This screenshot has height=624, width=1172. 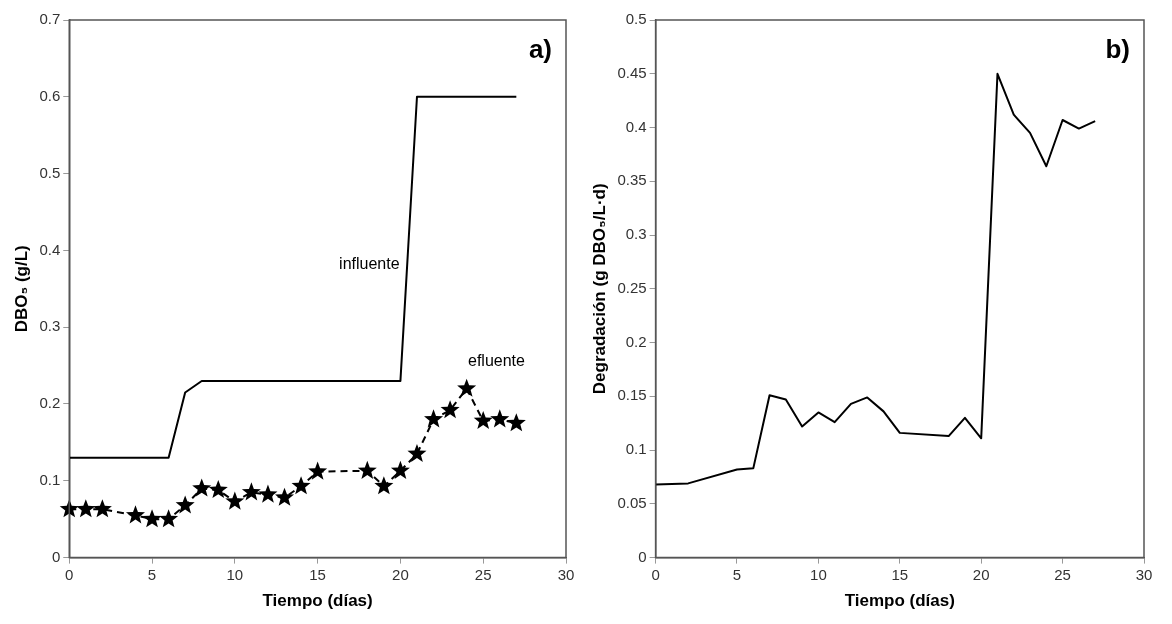 What do you see at coordinates (50, 95) in the screenshot?
I see `y-tick-label: 0.6` at bounding box center [50, 95].